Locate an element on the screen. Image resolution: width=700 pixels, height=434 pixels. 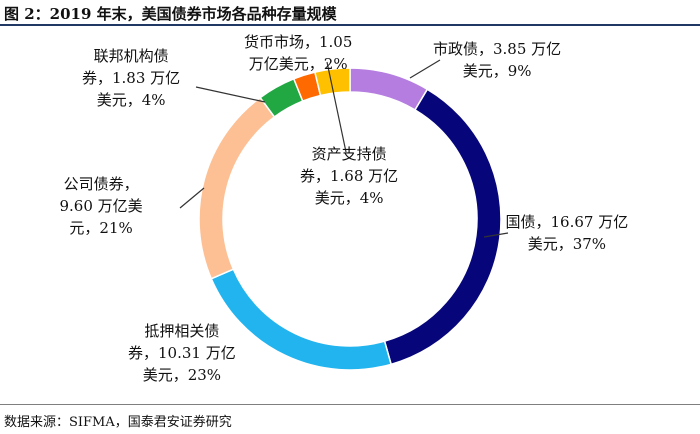
data-label-line: 市政债，3.85 万亿 is located at coordinates (497, 49).